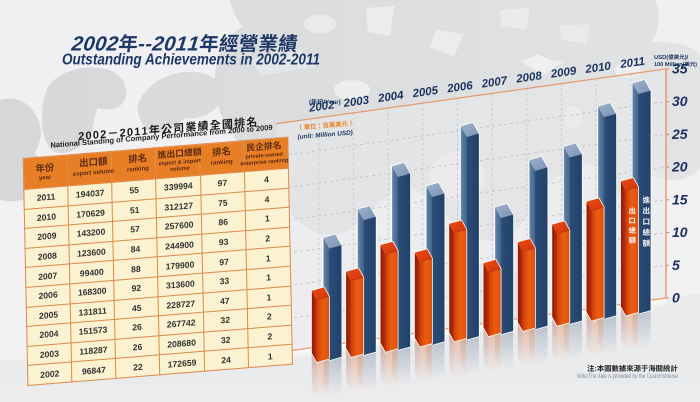 This screenshot has height=402, width=700. I want to click on svg-text: (unit: Million USD), so click(325, 134).